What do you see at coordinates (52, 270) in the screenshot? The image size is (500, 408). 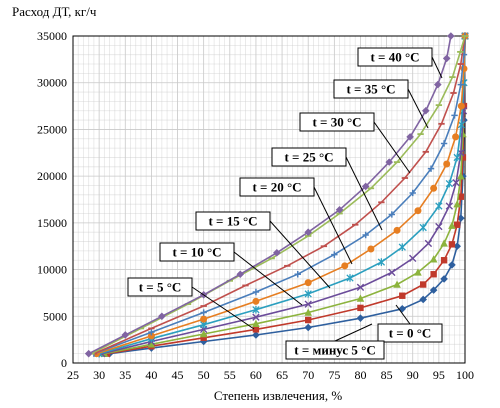 I see `y-tick-label: 10000` at bounding box center [52, 270].